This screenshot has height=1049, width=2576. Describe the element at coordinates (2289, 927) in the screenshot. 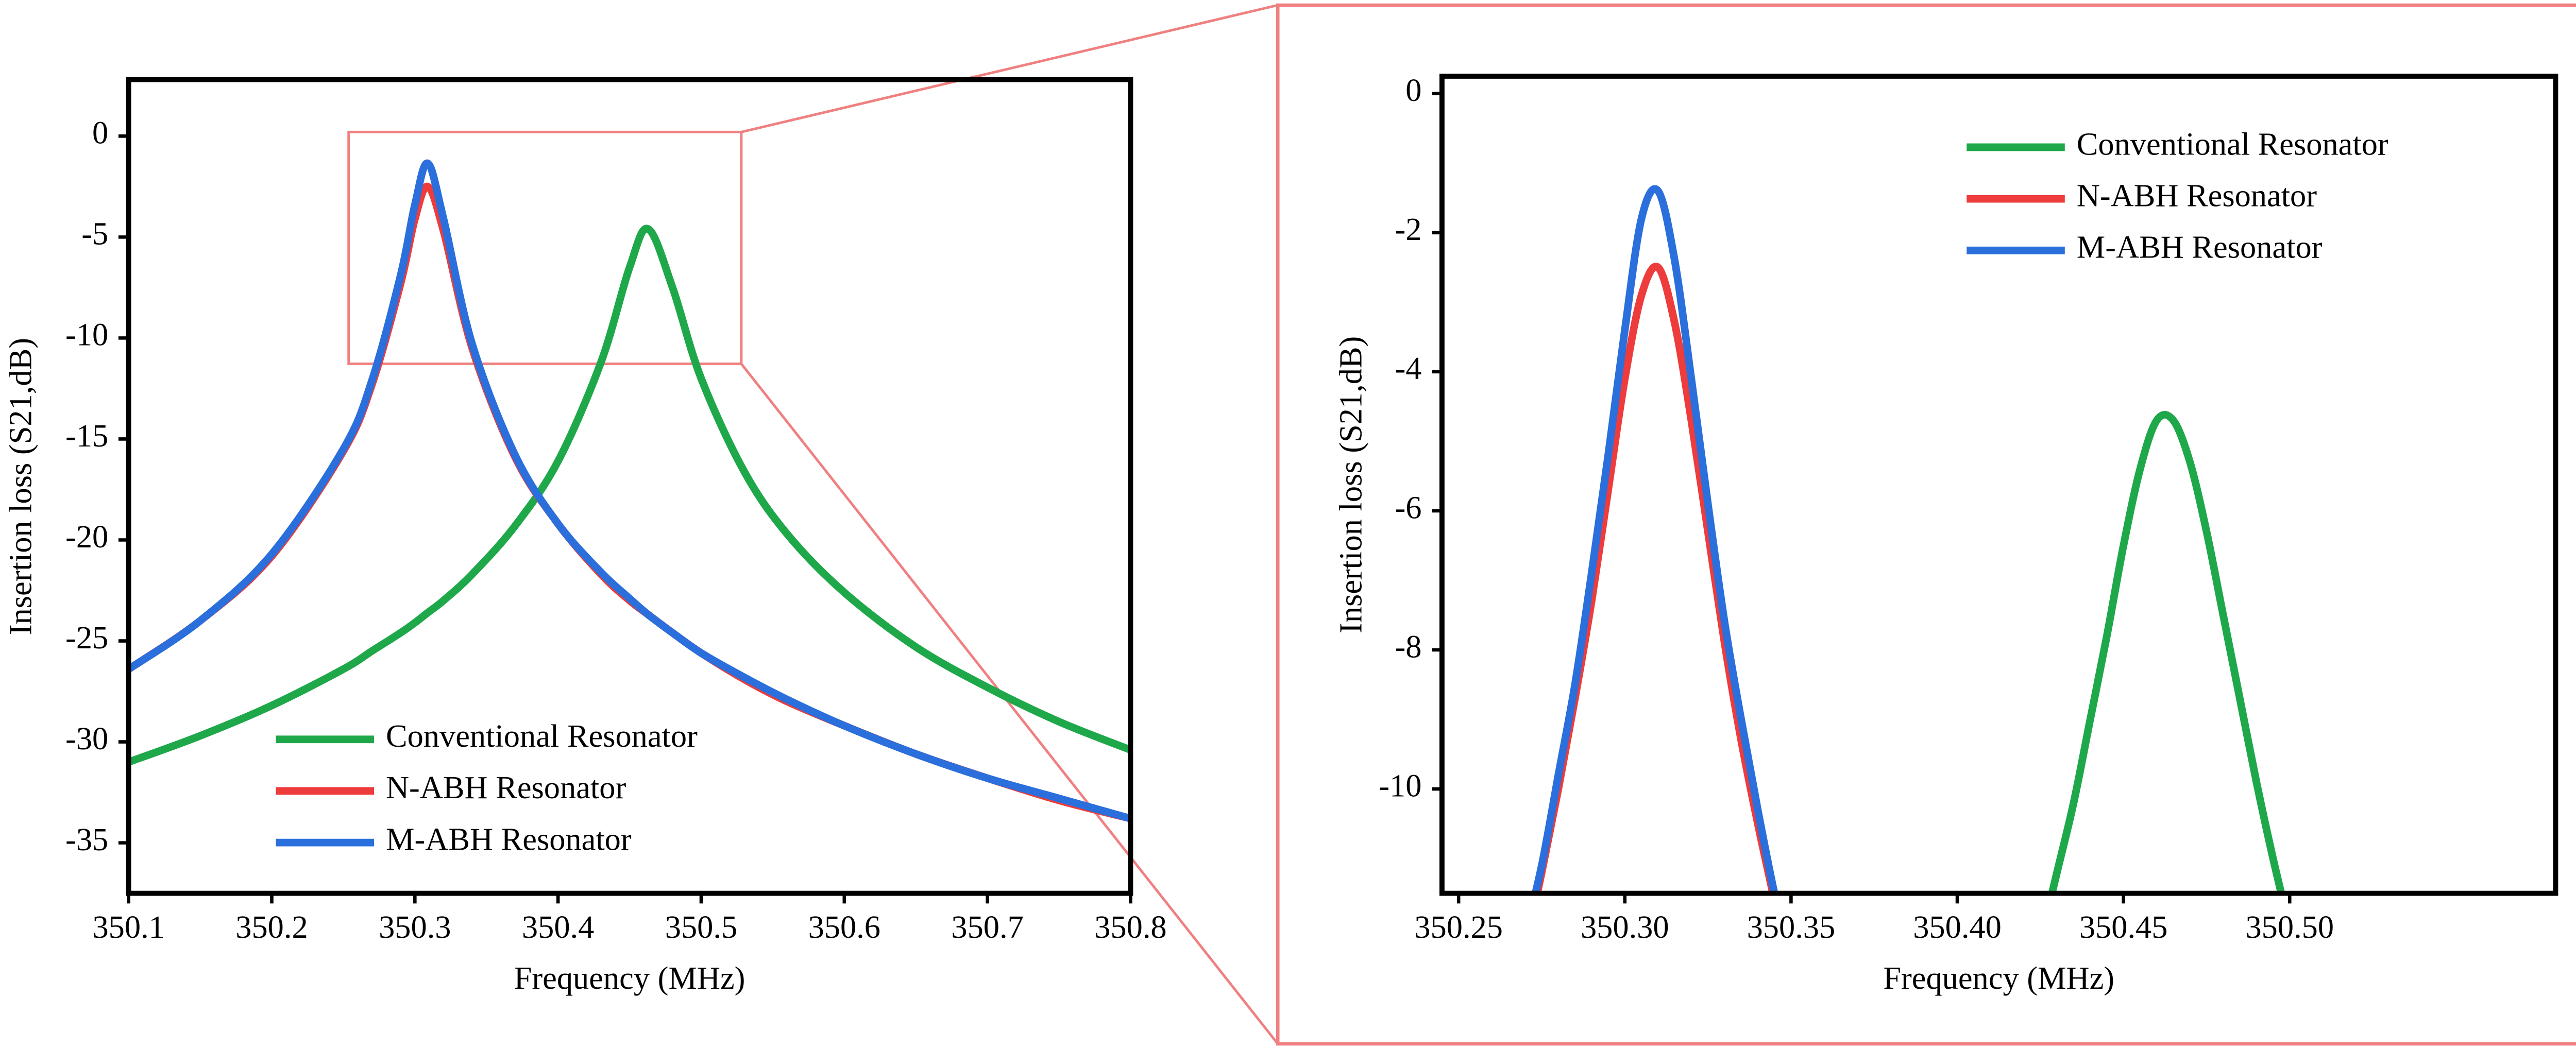

I see `x-tick-label: 350.50` at that location.